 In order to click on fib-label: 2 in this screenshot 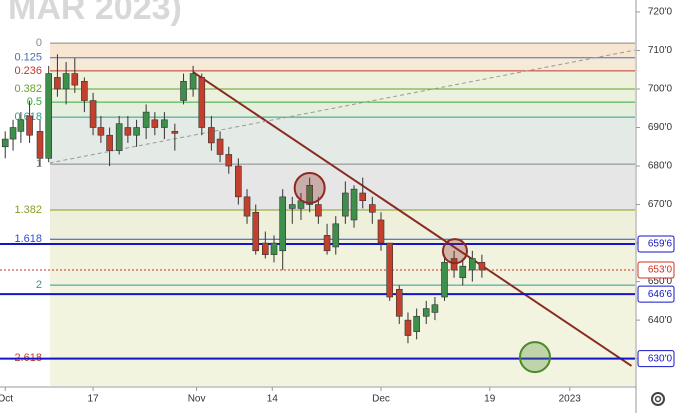, I will do `click(39, 285)`.